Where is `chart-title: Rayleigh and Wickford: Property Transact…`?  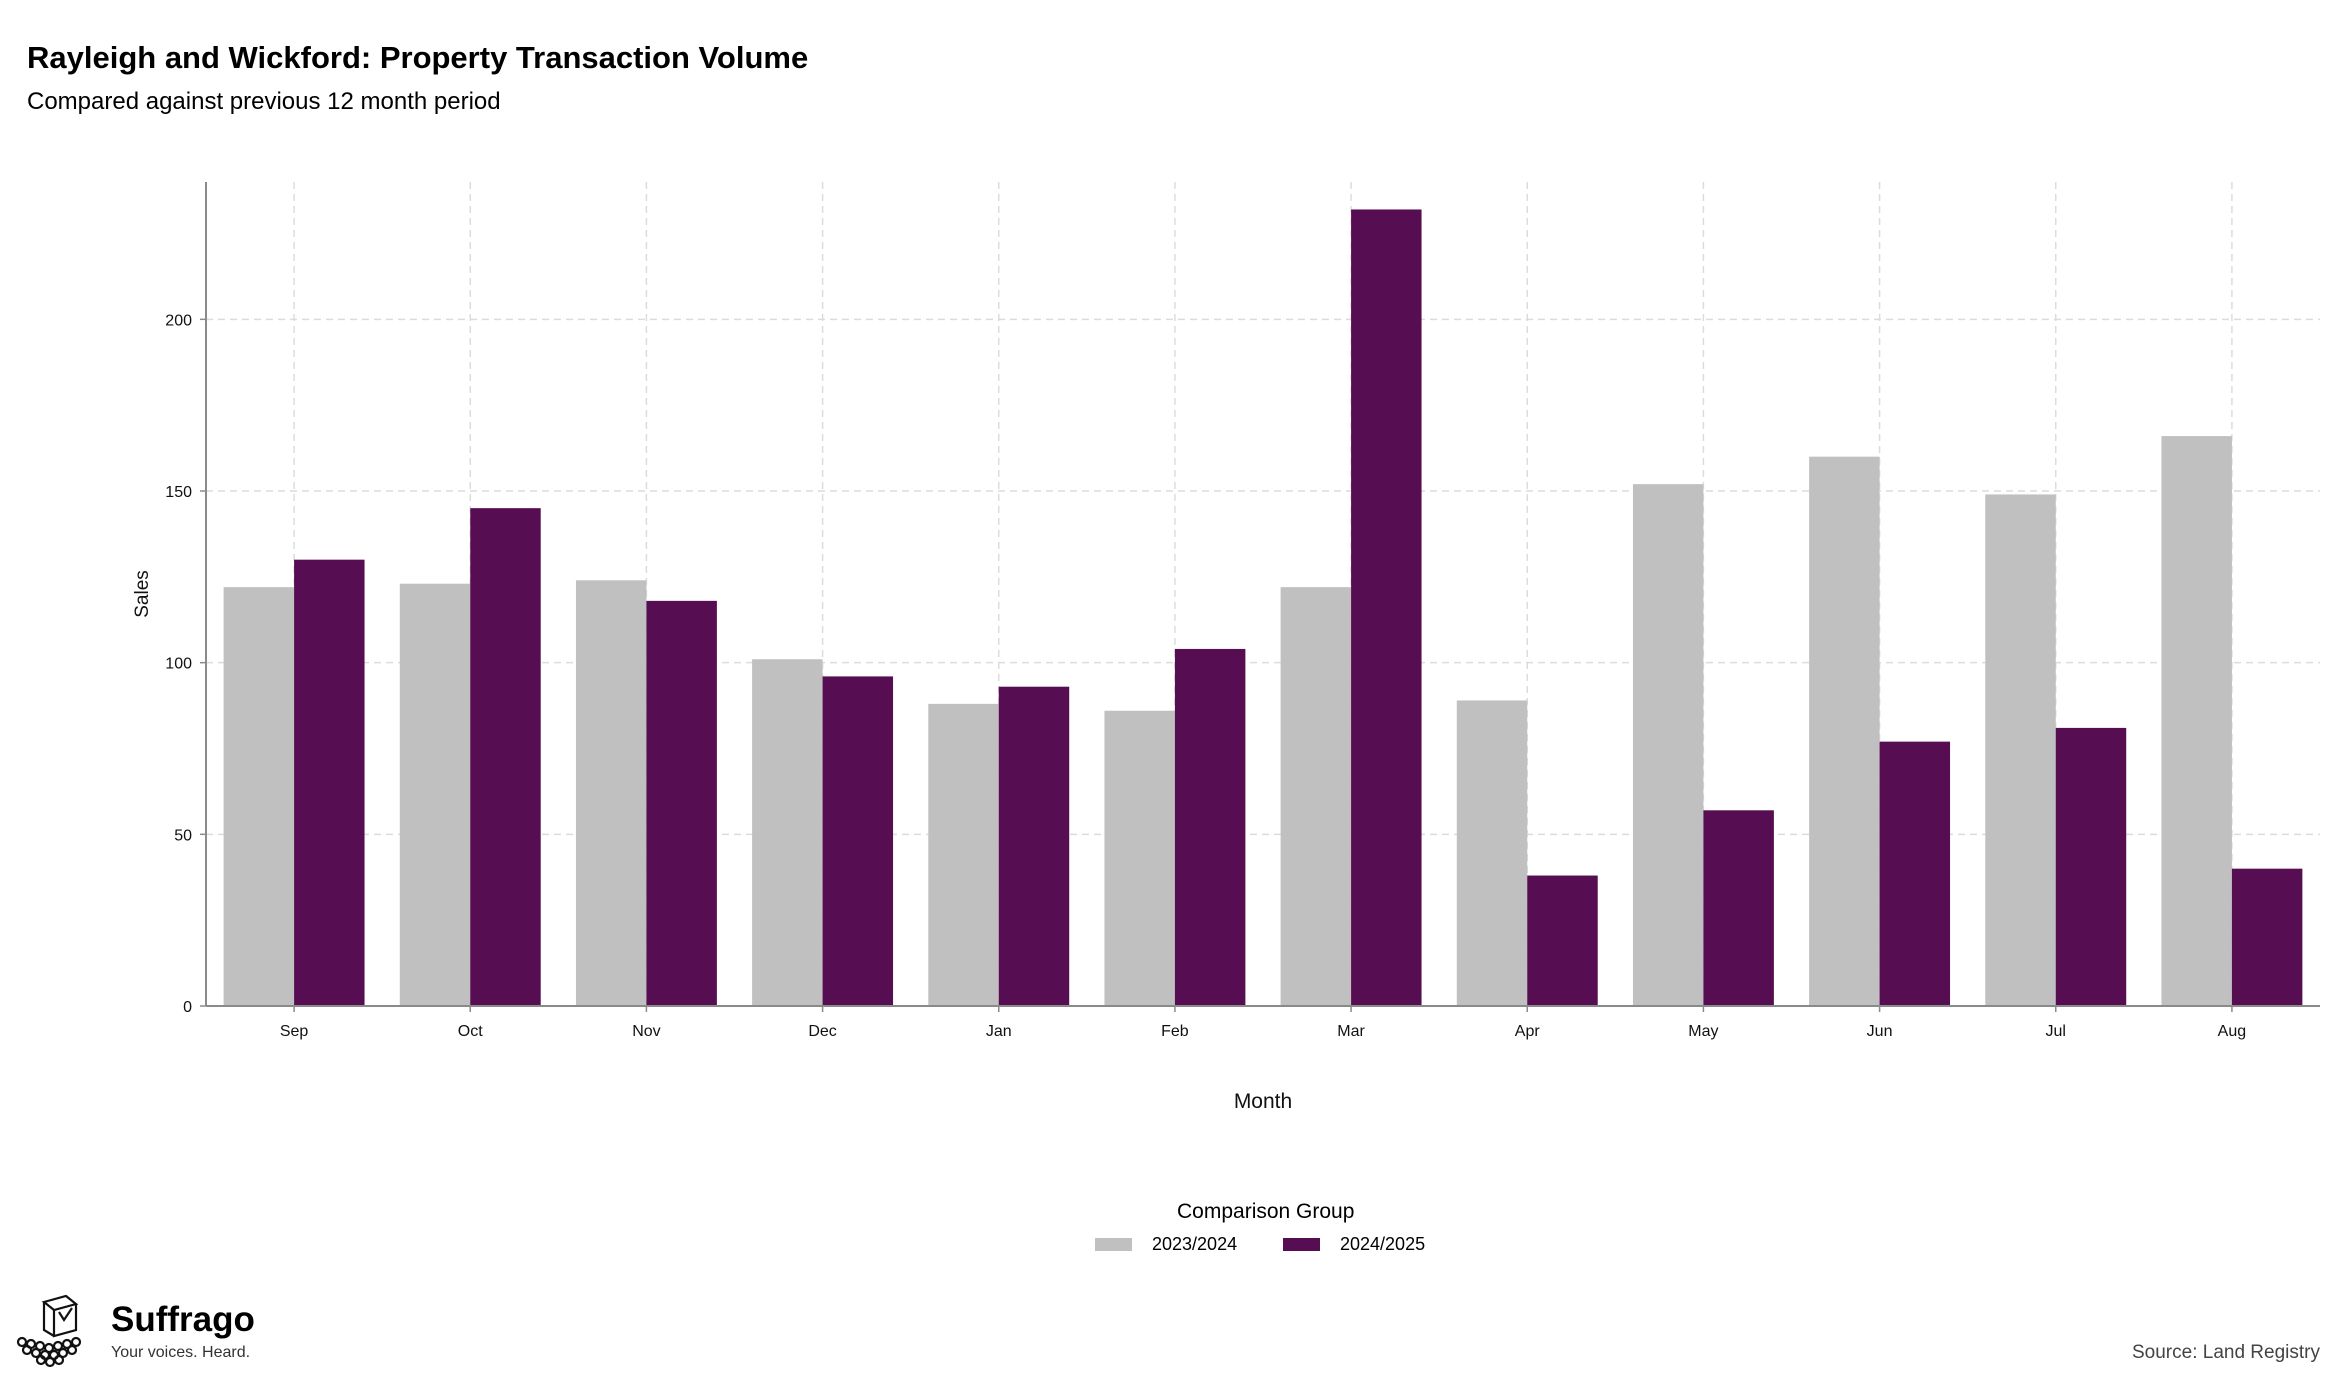
chart-title: Rayleigh and Wickford: Property Transact… is located at coordinates (418, 57).